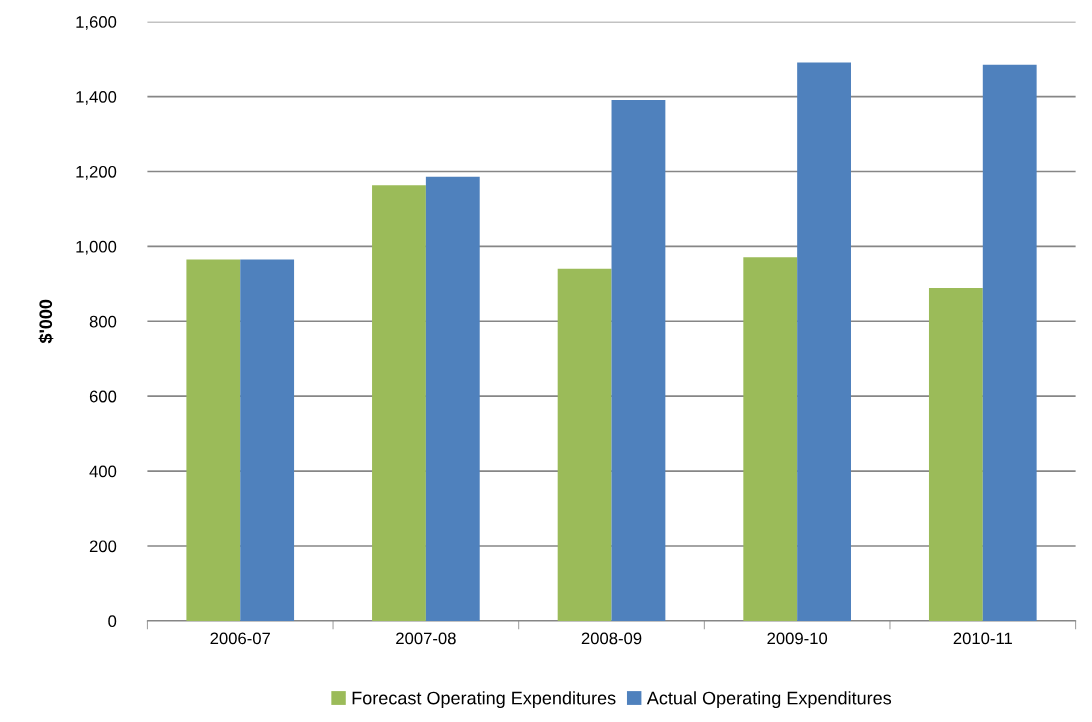 Image resolution: width=1092 pixels, height=722 pixels. Describe the element at coordinates (611, 638) in the screenshot. I see `x-tick-label: 2008-09` at that location.